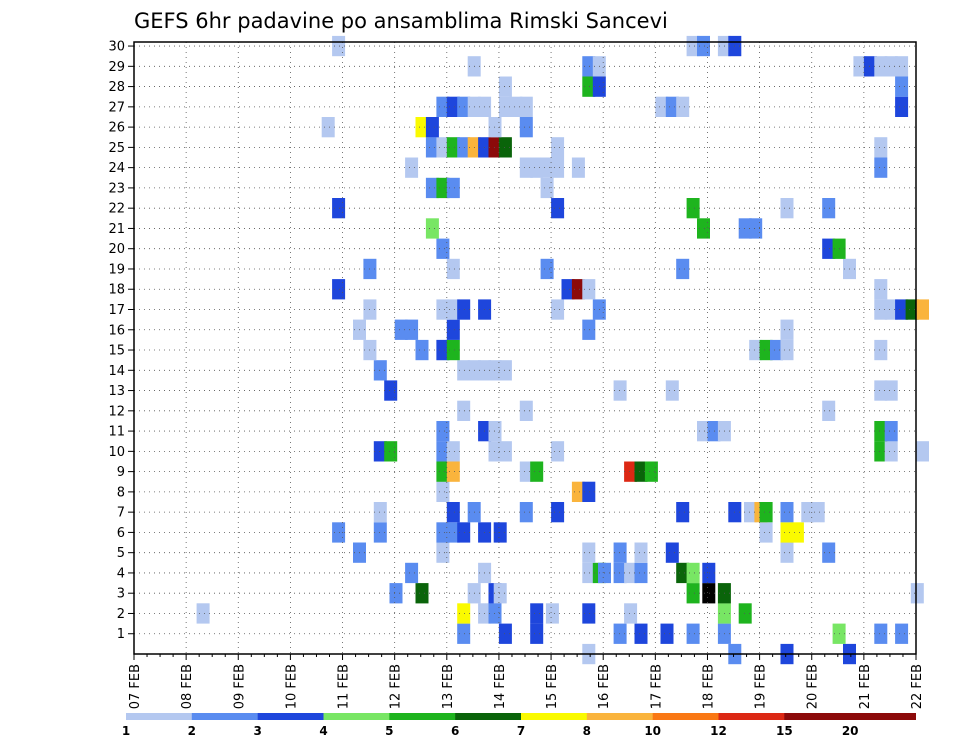 This screenshot has height=742, width=960. Describe the element at coordinates (121, 513) in the screenshot. I see `y-tick-label: 7` at that location.